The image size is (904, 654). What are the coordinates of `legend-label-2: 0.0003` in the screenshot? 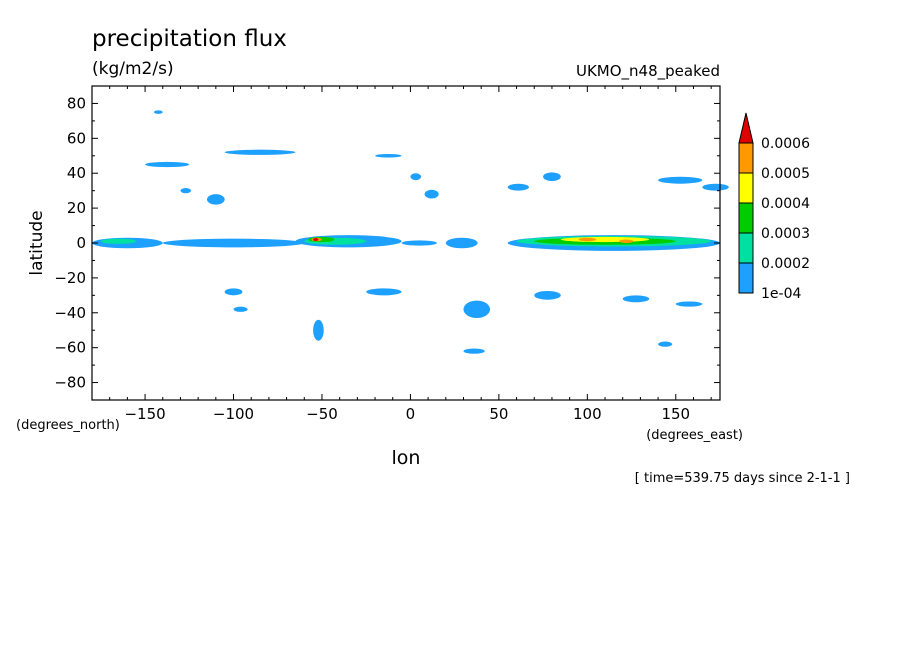 It's located at (785, 234).